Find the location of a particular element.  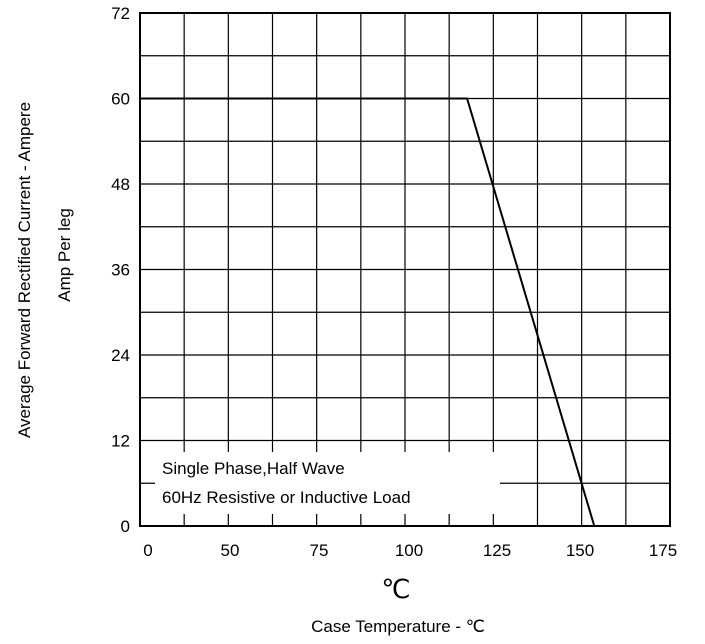

x-tick-label: 0 is located at coordinates (147, 550).